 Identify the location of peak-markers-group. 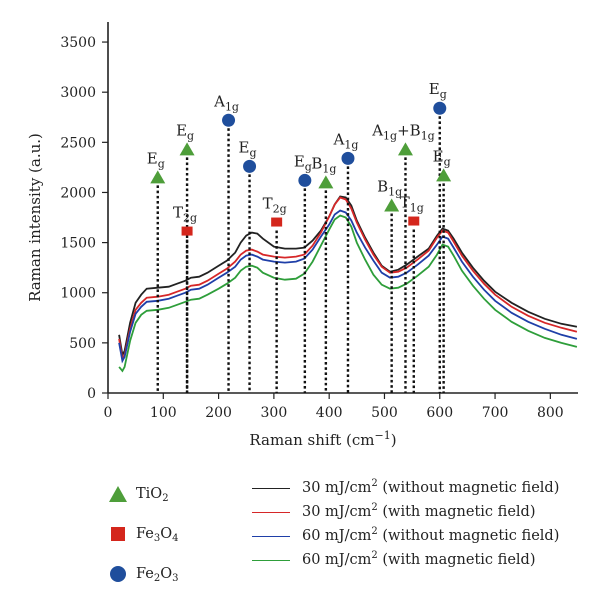
(301, 168).